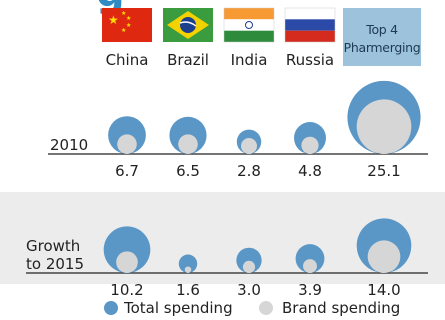 This screenshot has height=320, width=445. I want to click on country-label-china: China, so click(127, 60).